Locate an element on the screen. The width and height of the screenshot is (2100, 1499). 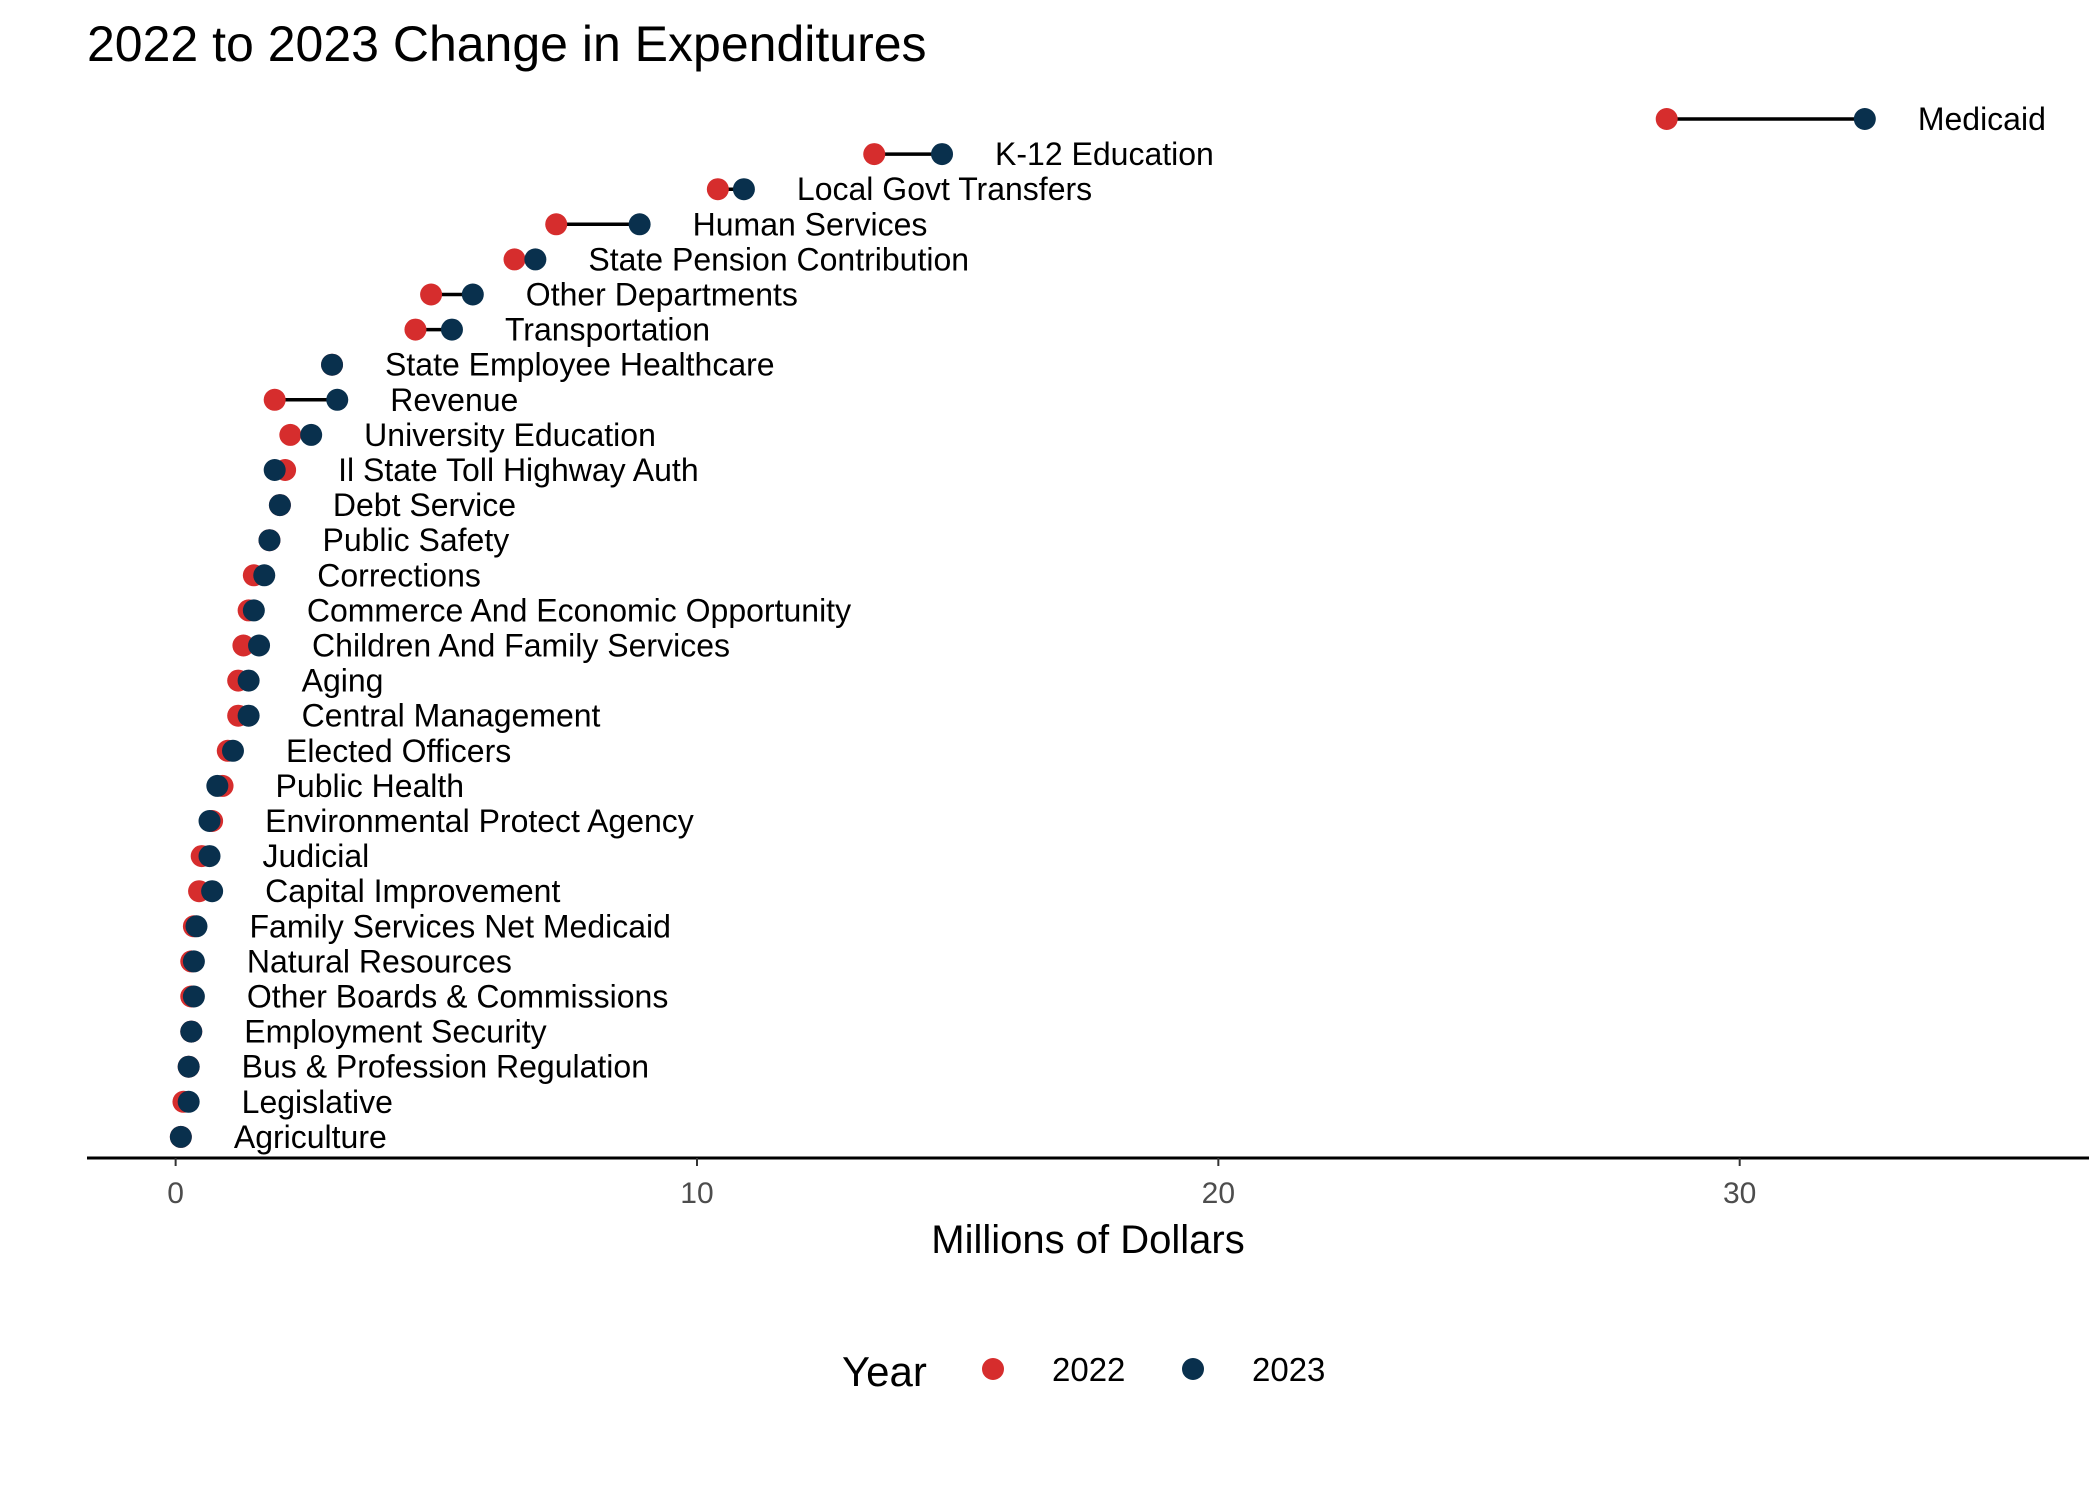
chart-title: 2022 to 2023 Change in Expenditures is located at coordinates (507, 44).